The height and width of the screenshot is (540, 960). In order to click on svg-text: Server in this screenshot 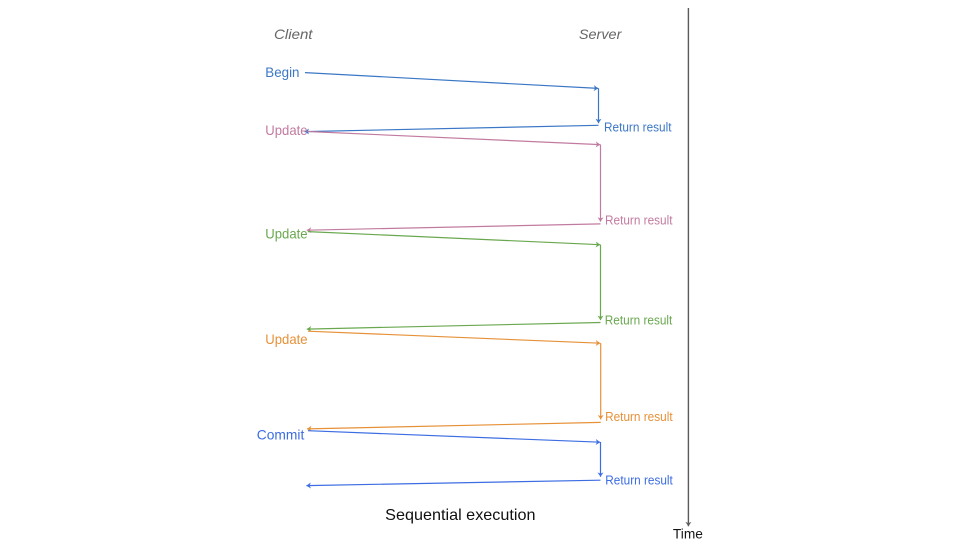, I will do `click(601, 34)`.